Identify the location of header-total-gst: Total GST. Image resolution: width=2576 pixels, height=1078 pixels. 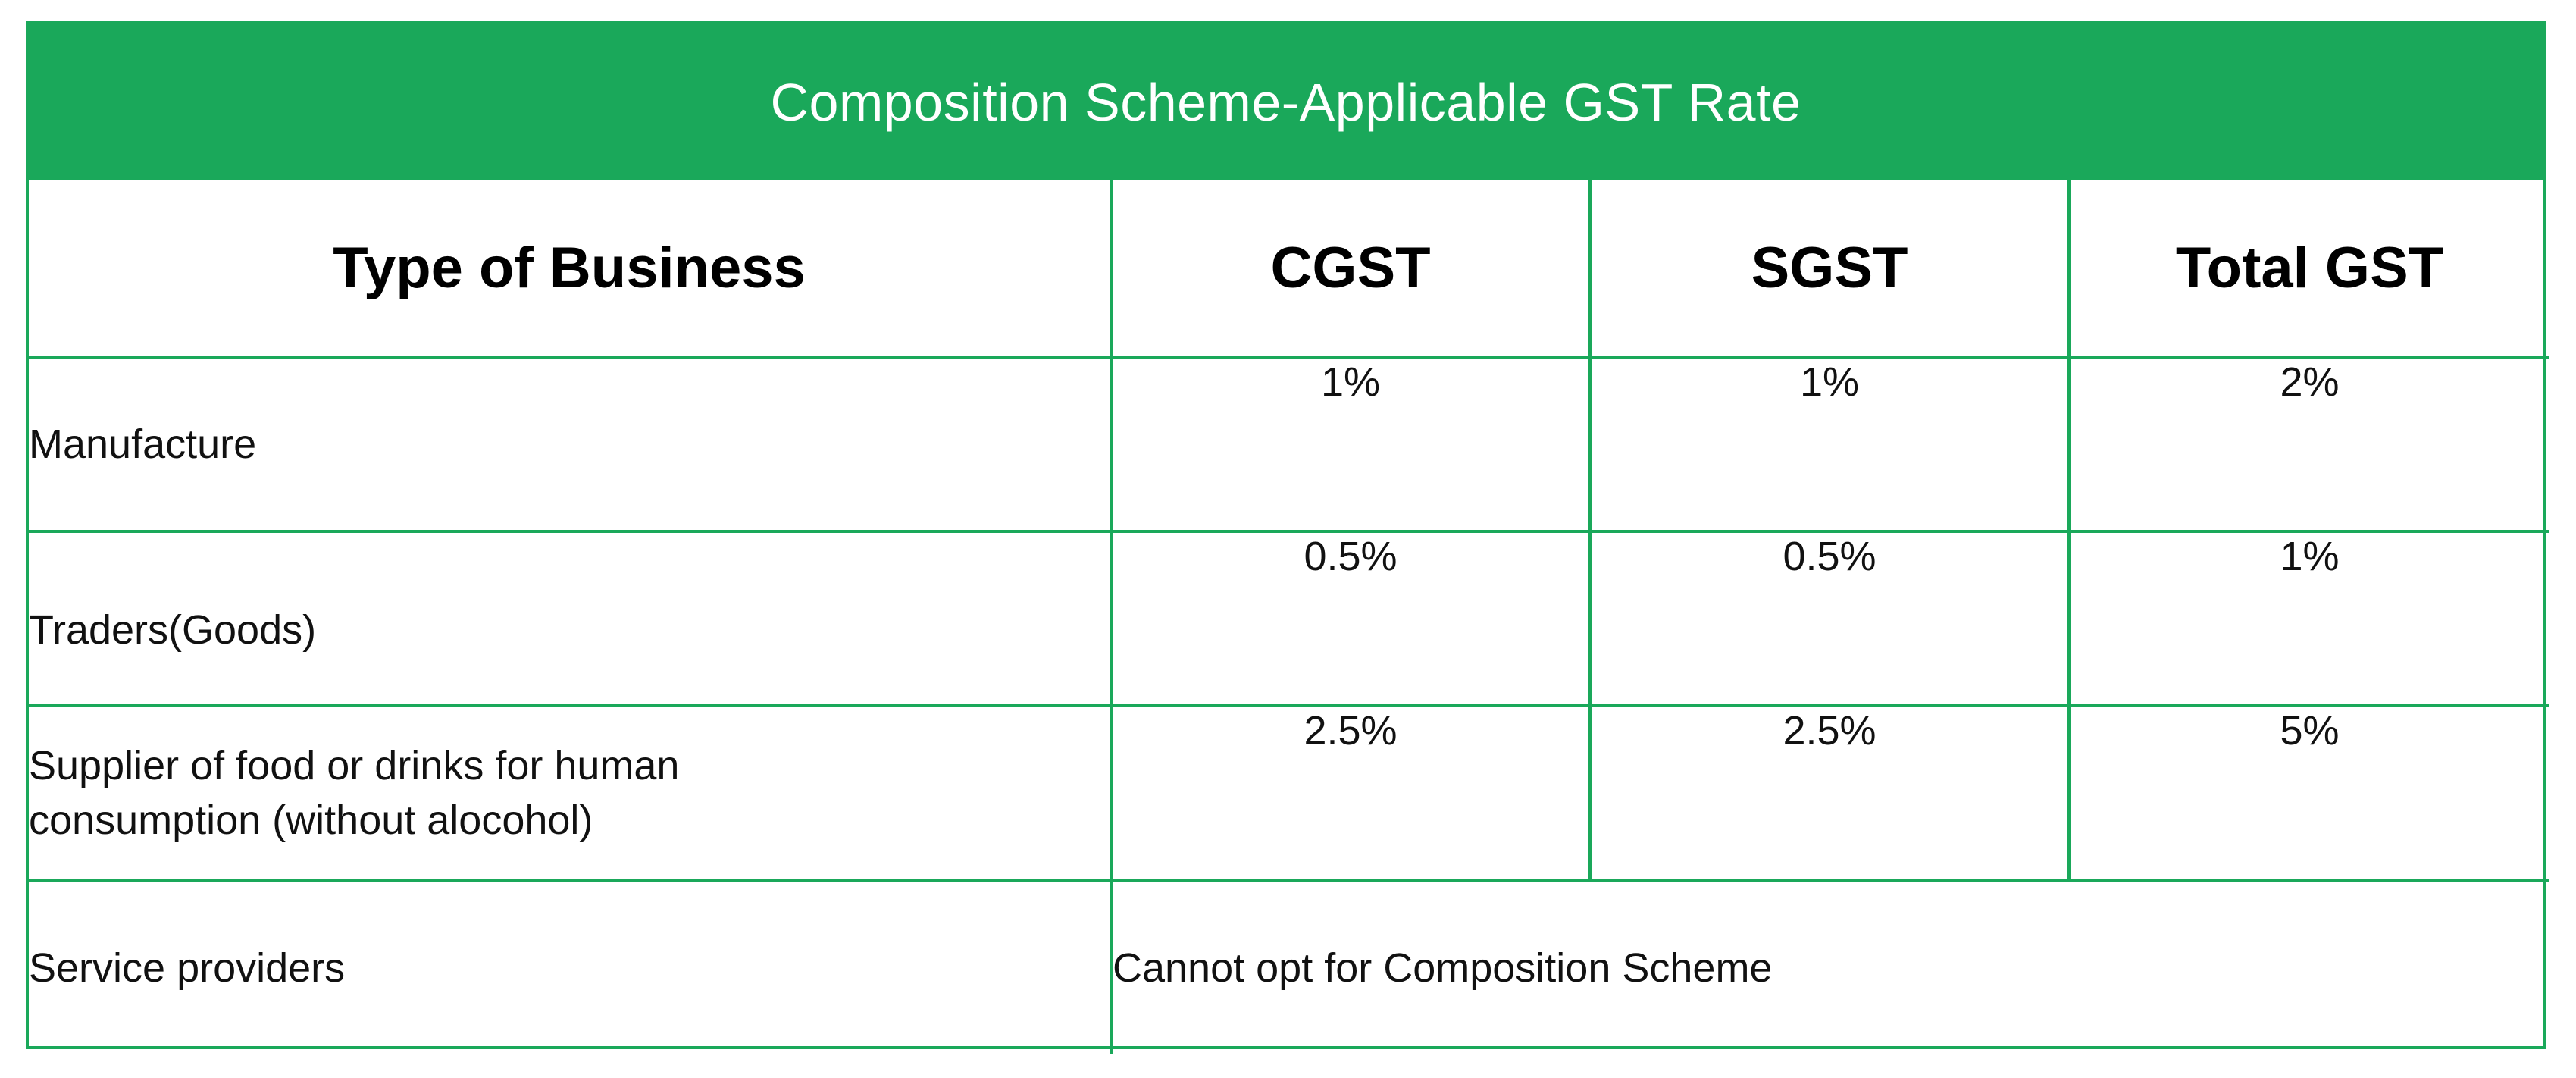
(2308, 269).